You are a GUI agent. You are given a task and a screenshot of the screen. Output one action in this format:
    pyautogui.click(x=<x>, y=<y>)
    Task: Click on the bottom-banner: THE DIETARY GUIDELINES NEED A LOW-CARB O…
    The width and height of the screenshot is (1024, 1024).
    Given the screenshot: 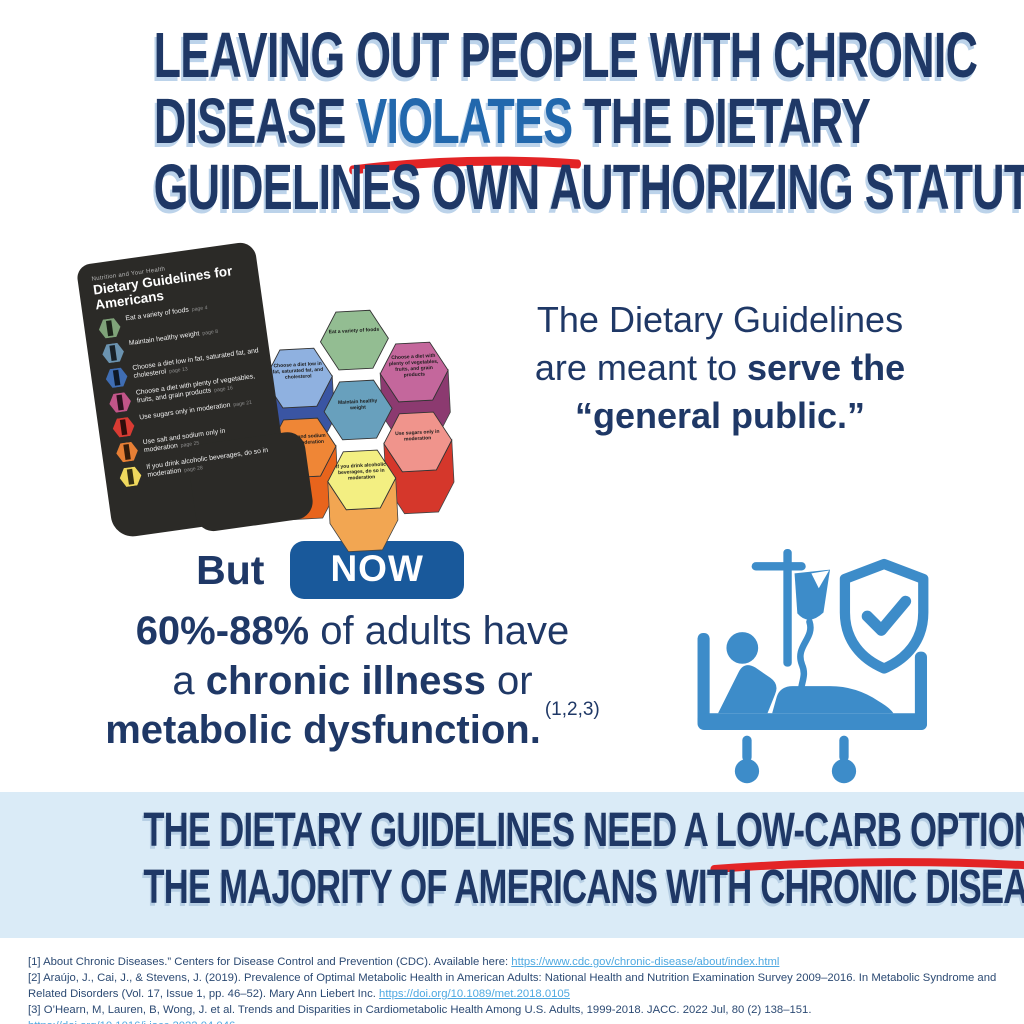 What is the action you would take?
    pyautogui.click(x=512, y=865)
    